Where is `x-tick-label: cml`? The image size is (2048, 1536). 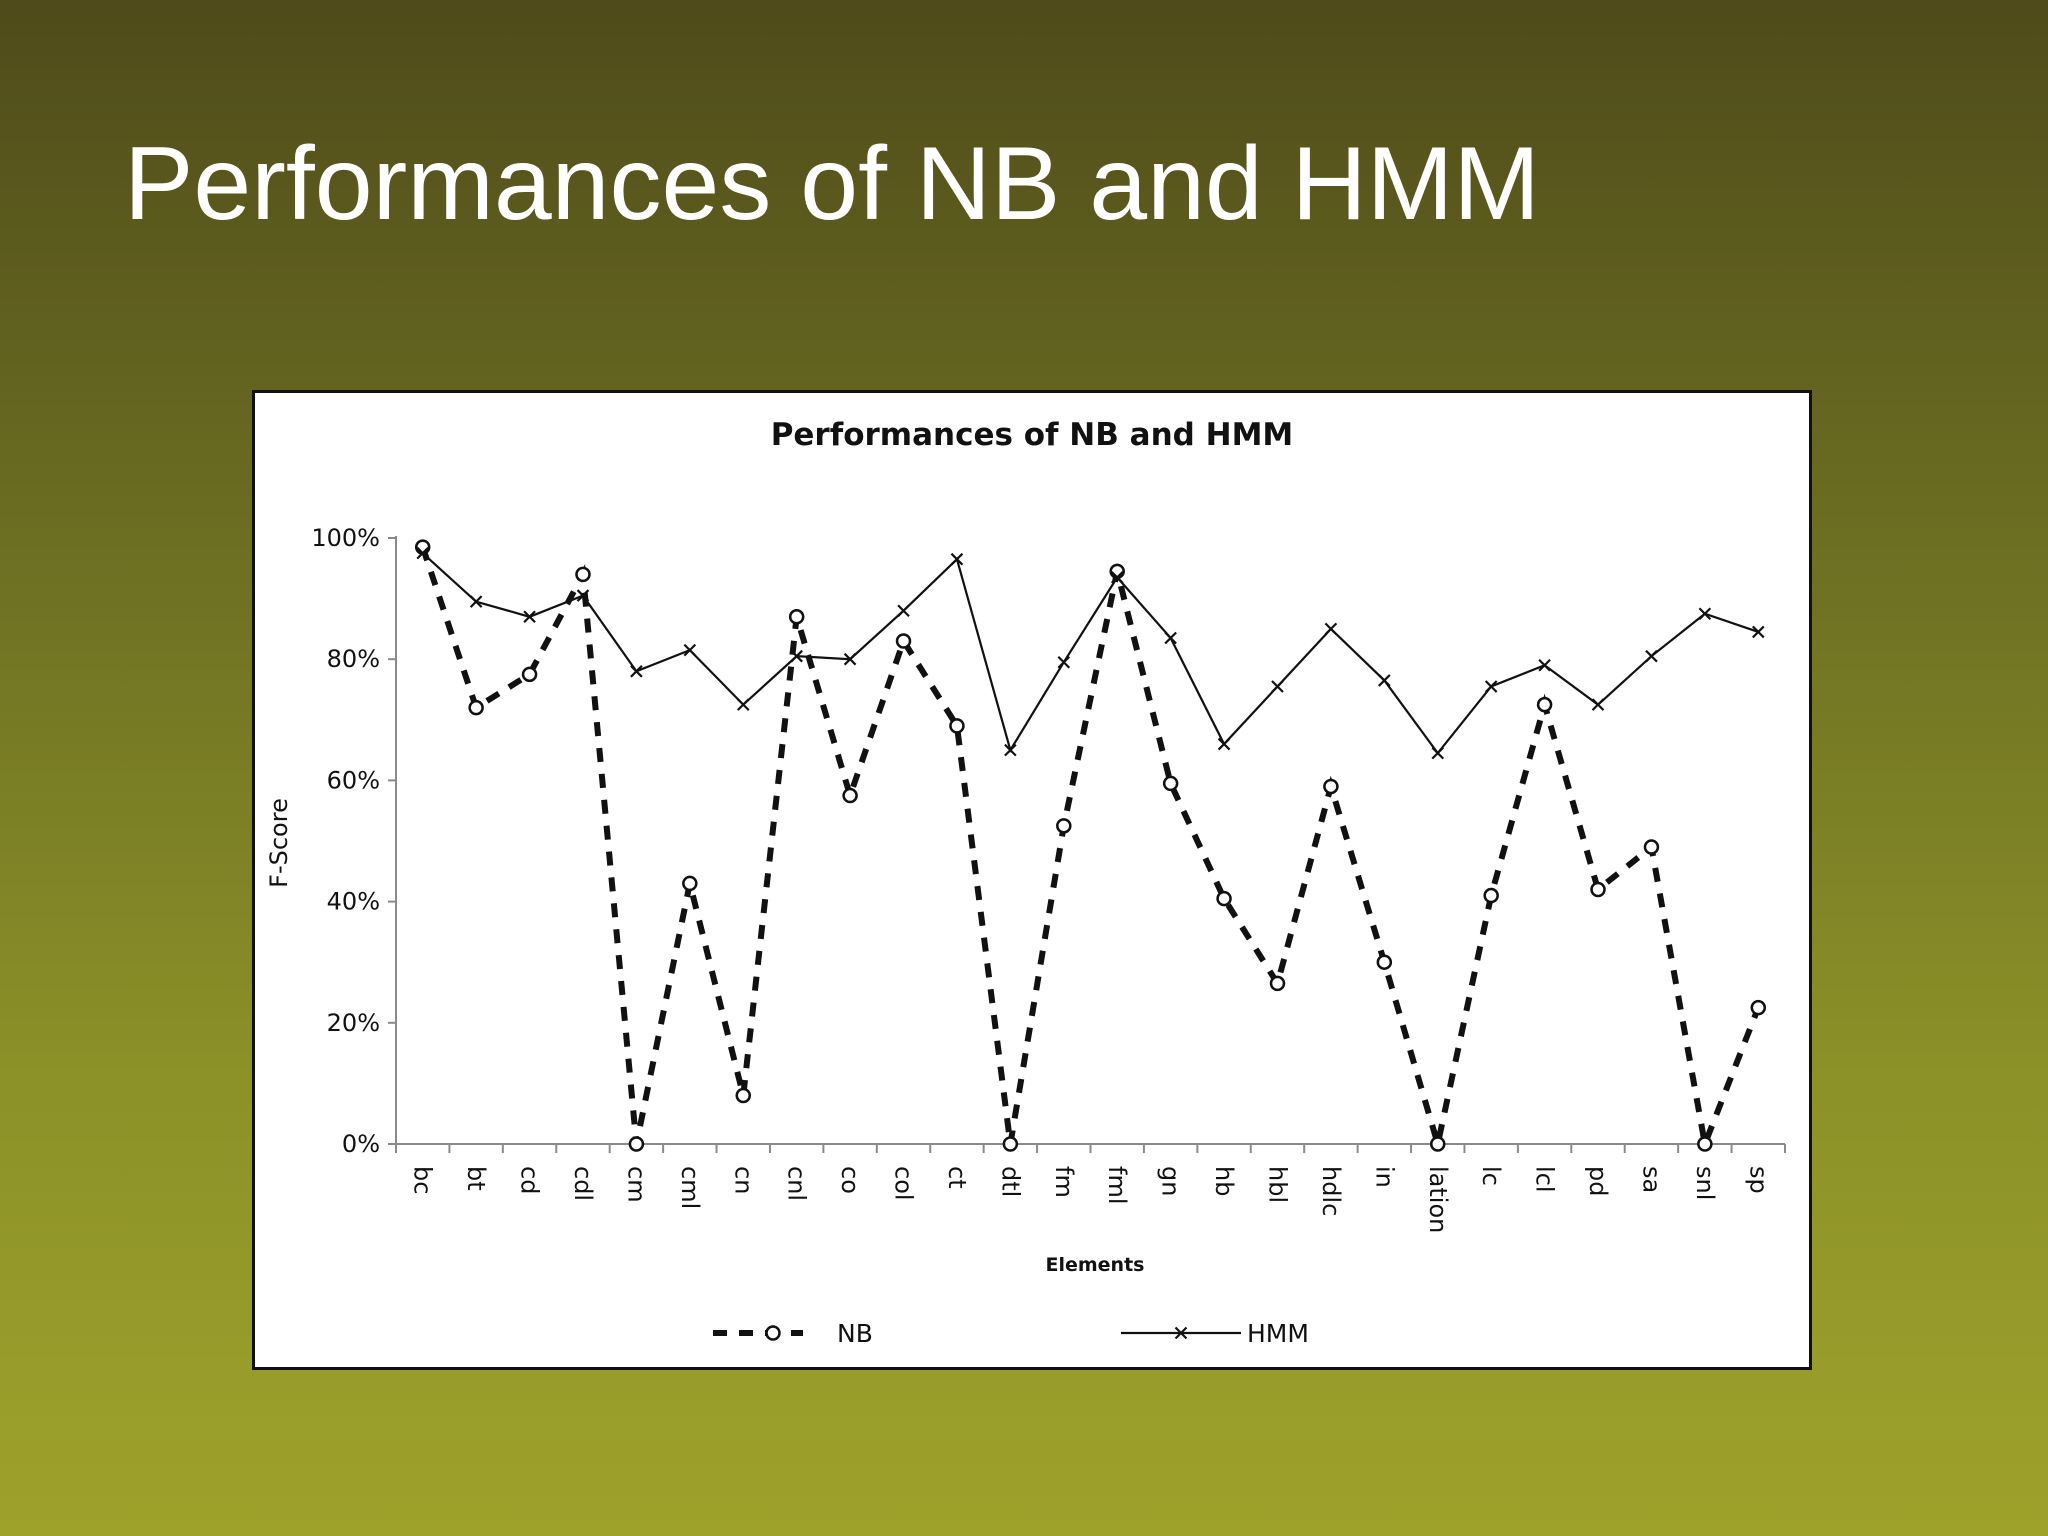
x-tick-label: cml is located at coordinates (690, 1187).